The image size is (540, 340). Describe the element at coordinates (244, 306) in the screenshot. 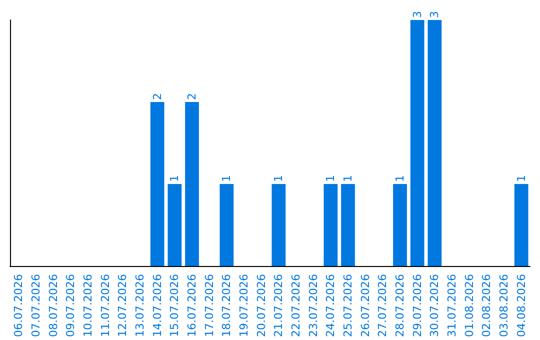

I see `x-tick-label: 19.07.2026` at that location.